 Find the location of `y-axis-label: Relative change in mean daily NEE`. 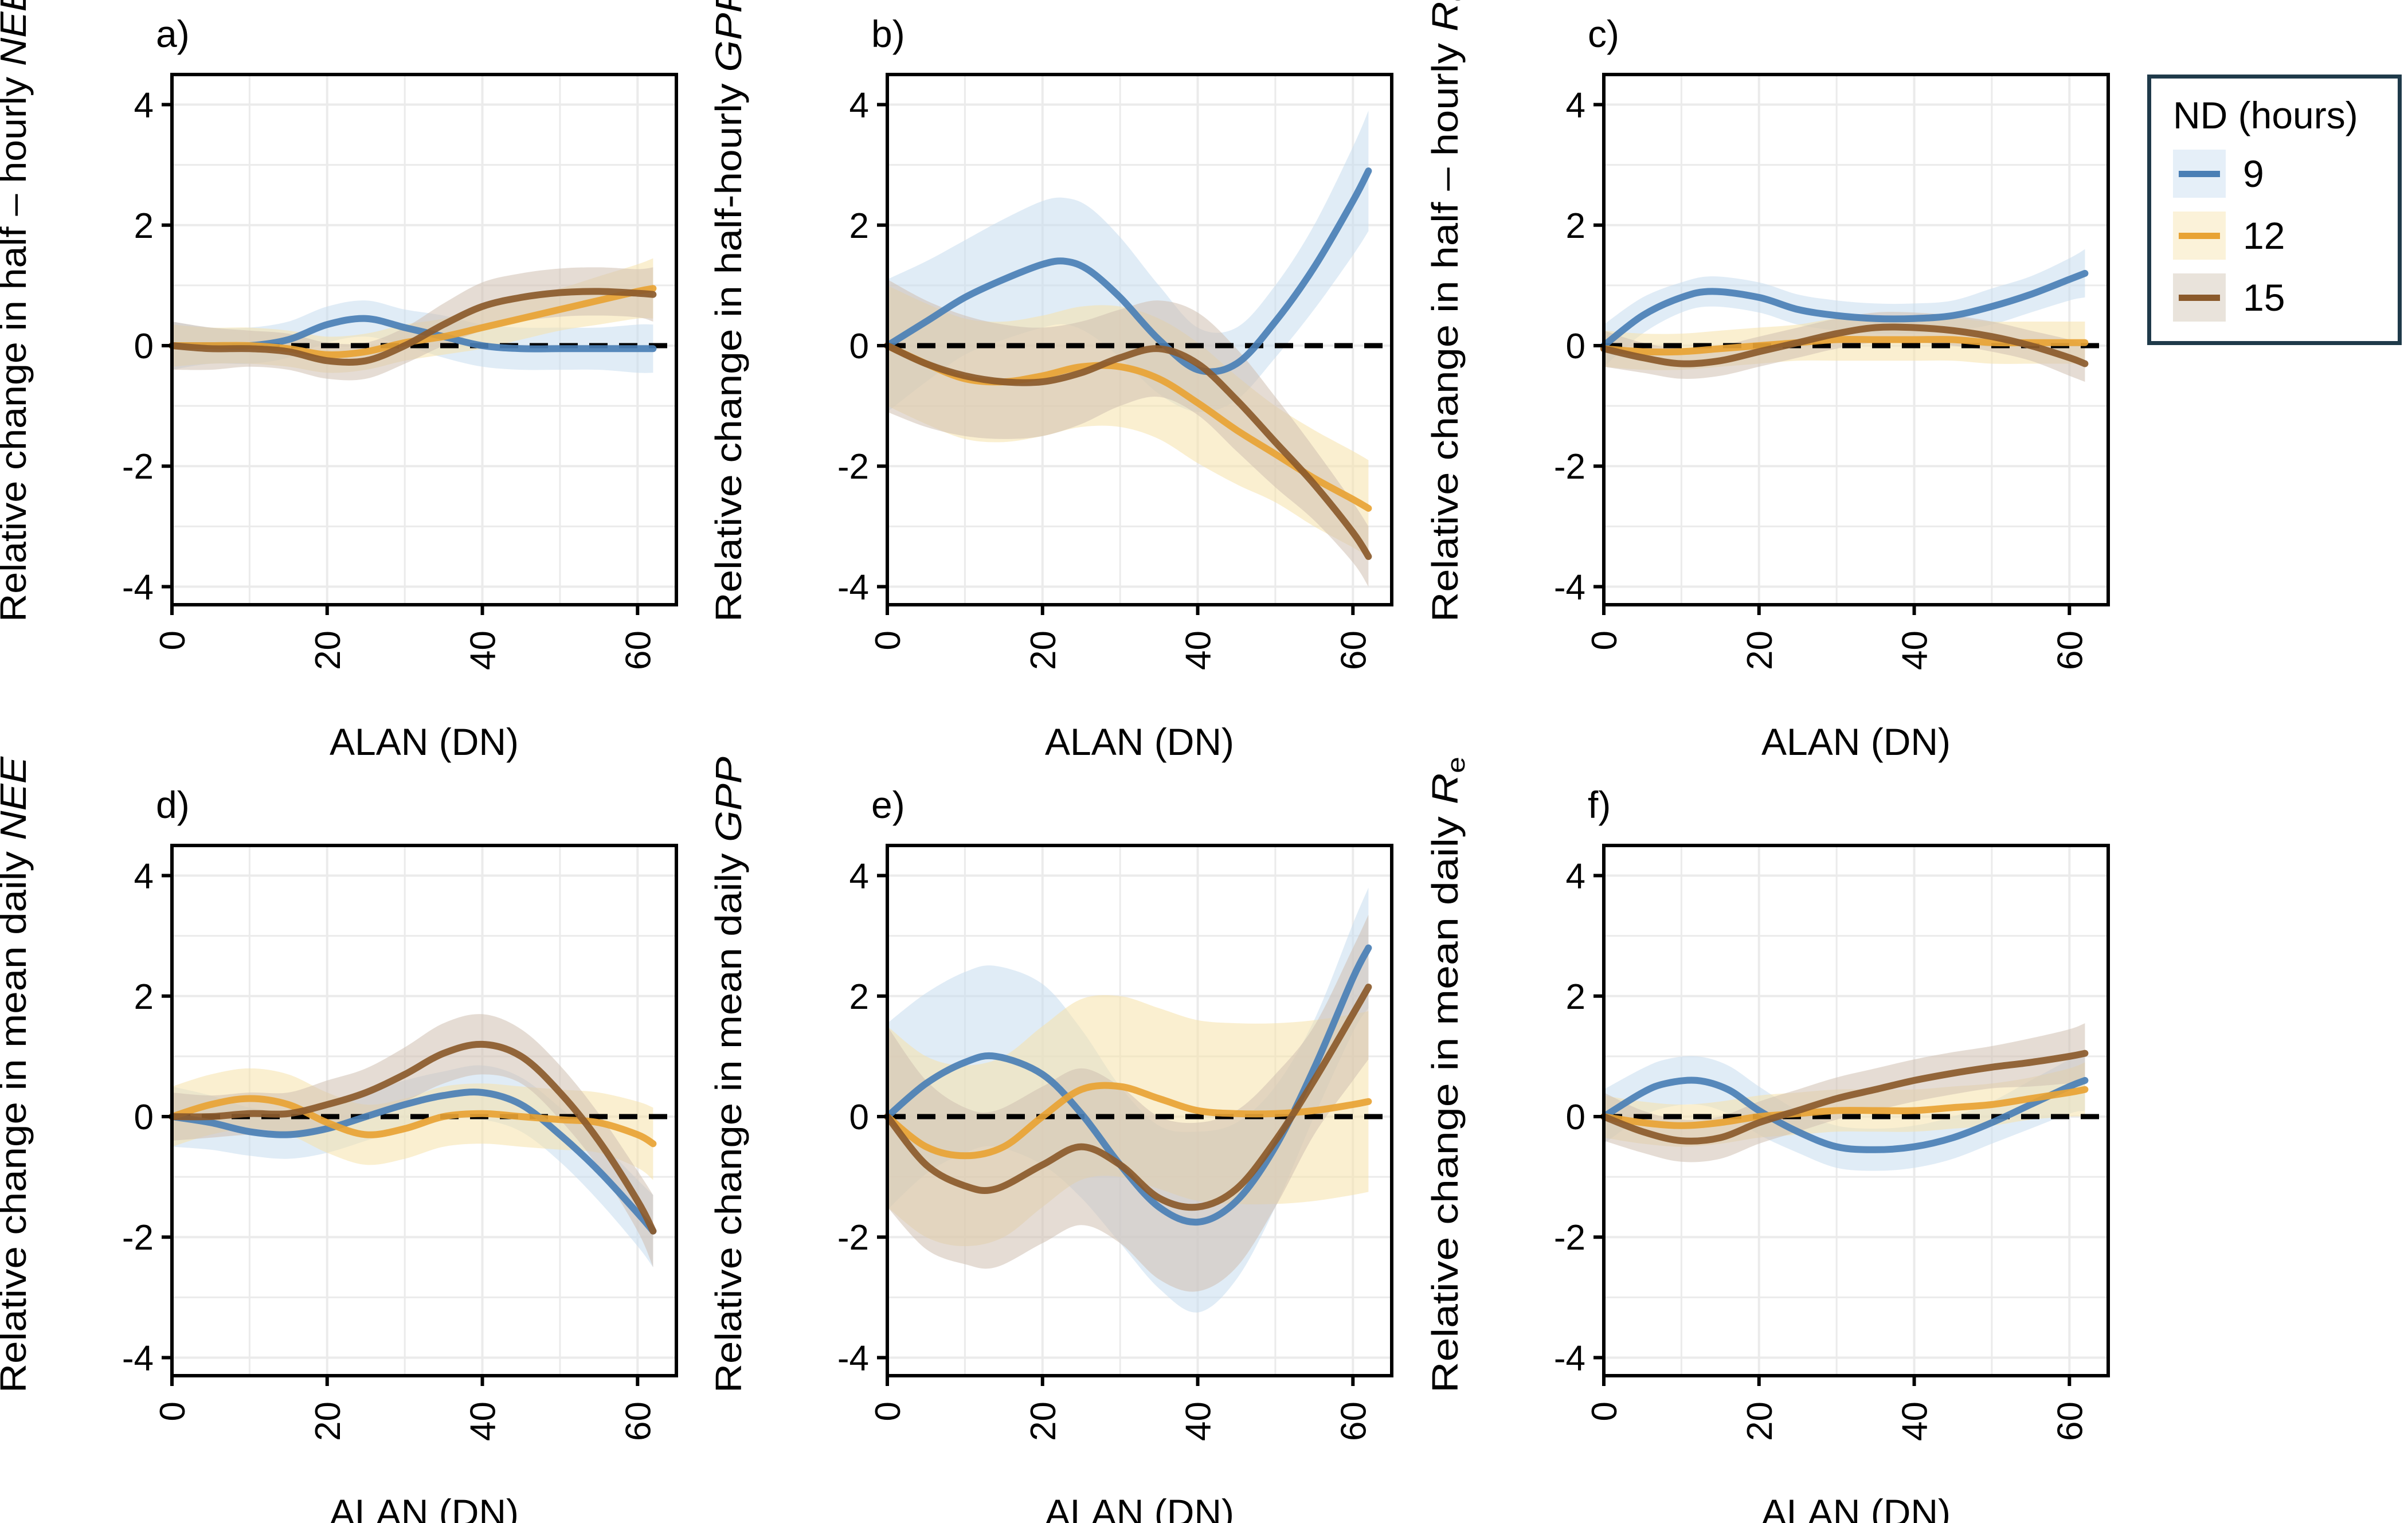

y-axis-label: Relative change in mean daily NEE is located at coordinates (17, 1074).